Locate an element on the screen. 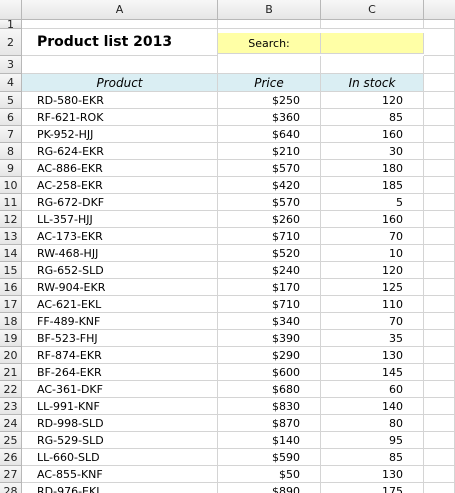 This screenshot has height=493, width=455. table-header: In stock is located at coordinates (372, 83).